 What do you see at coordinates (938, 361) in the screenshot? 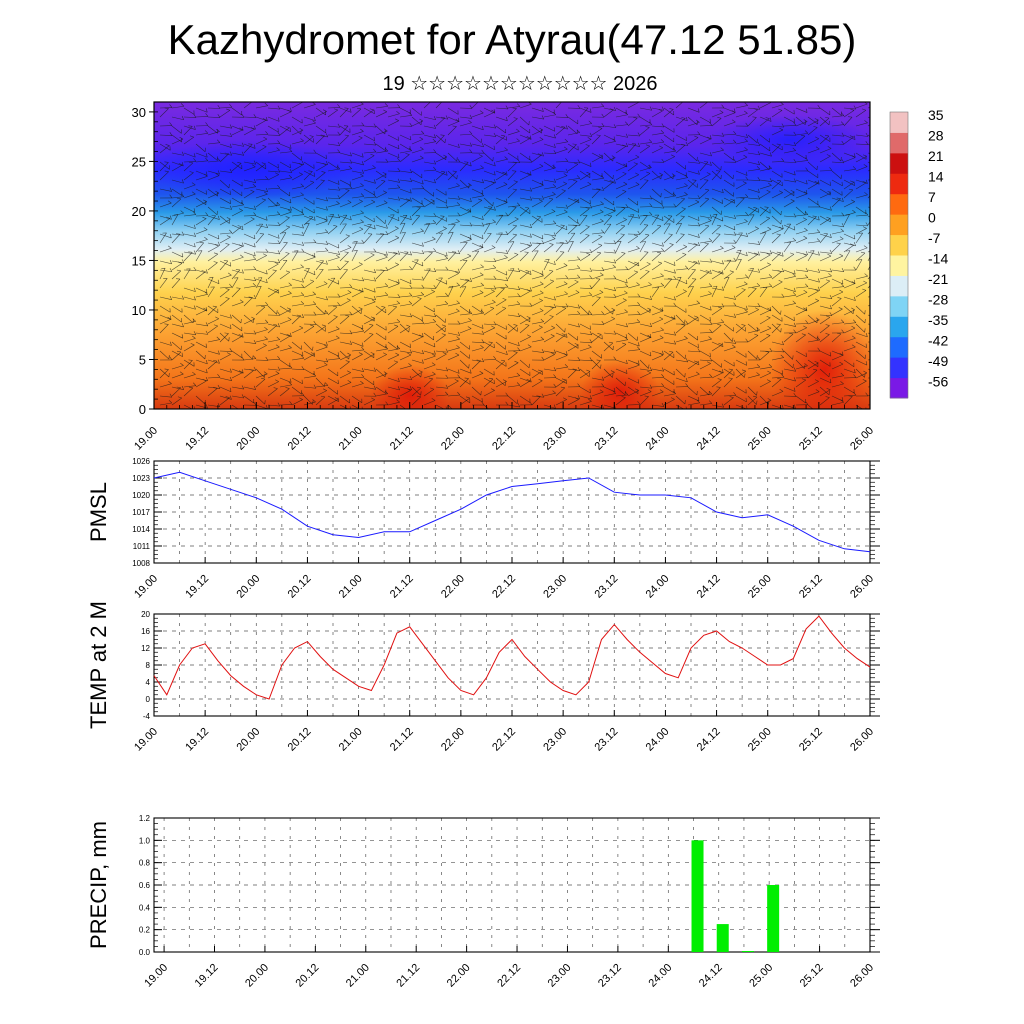
I see `colorbar-label: -49` at bounding box center [938, 361].